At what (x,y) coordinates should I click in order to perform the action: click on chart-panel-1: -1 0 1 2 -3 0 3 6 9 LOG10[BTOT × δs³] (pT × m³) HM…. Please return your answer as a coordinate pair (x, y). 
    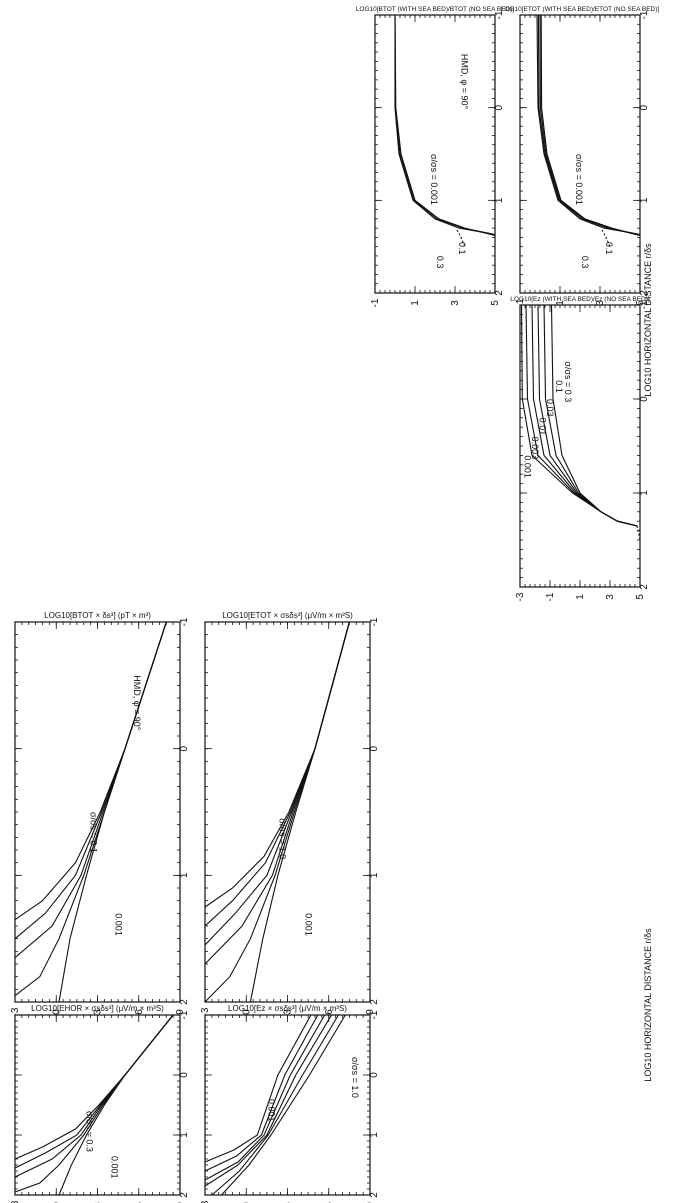
    Looking at the image, I should click on (100, 813).